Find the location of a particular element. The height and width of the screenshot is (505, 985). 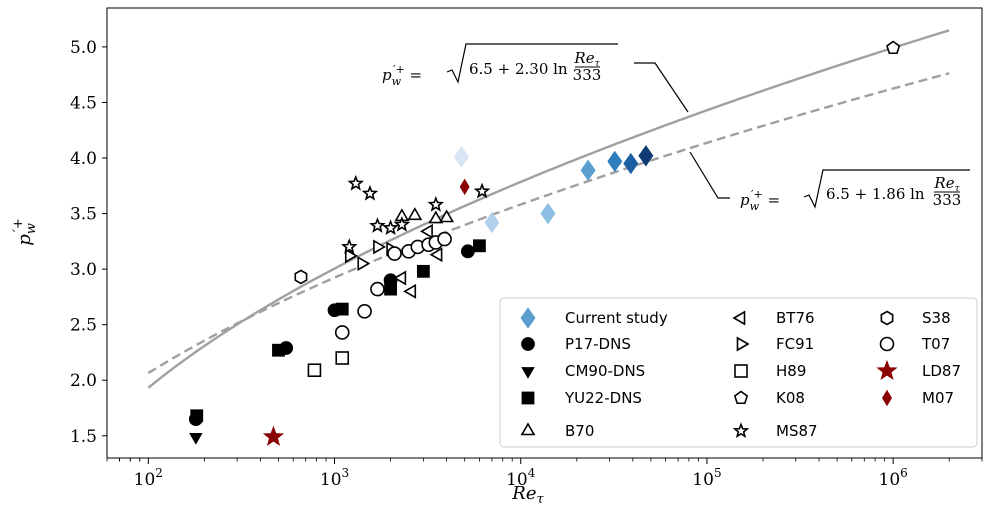

legend-label-yu22-dns: YU22-DNS is located at coordinates (603, 398).